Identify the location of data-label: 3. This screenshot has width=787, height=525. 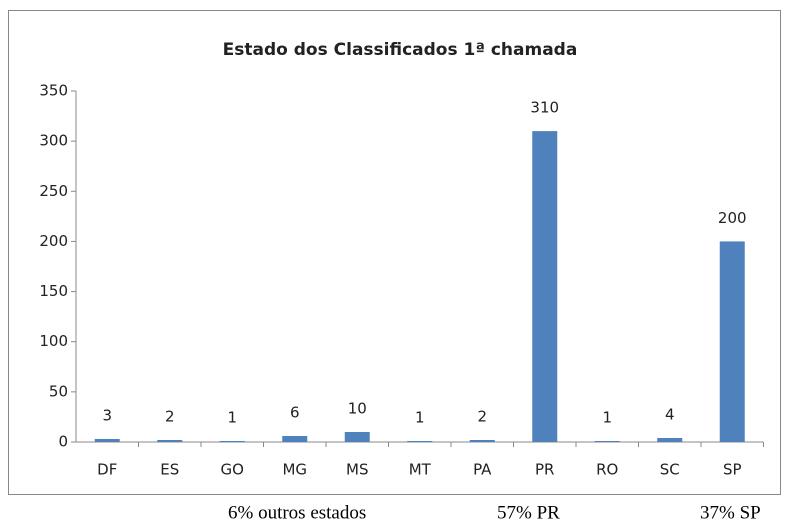
(107, 415).